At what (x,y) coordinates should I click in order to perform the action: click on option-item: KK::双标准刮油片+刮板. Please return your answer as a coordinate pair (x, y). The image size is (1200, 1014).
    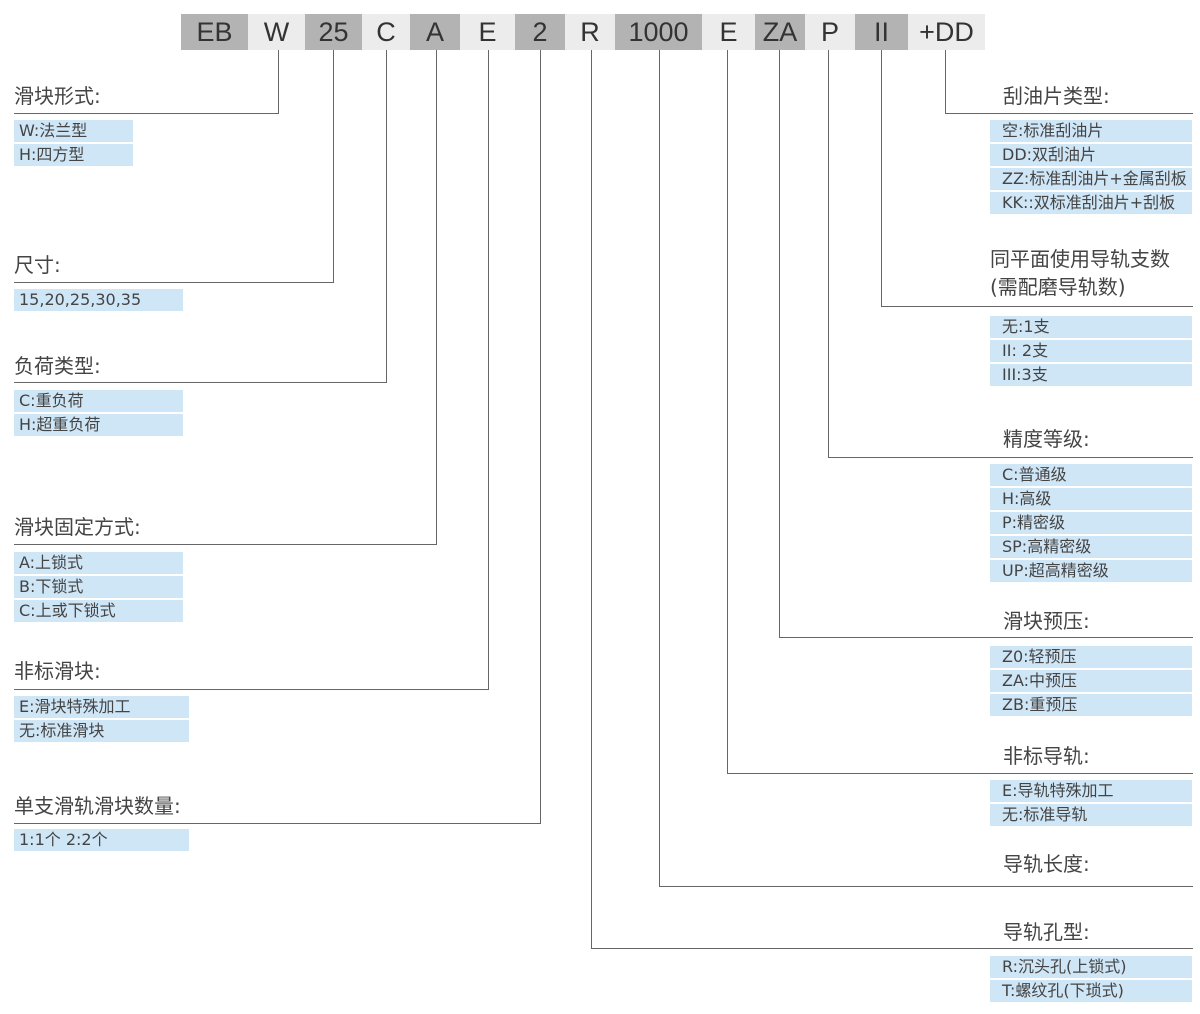
    Looking at the image, I should click on (1091, 203).